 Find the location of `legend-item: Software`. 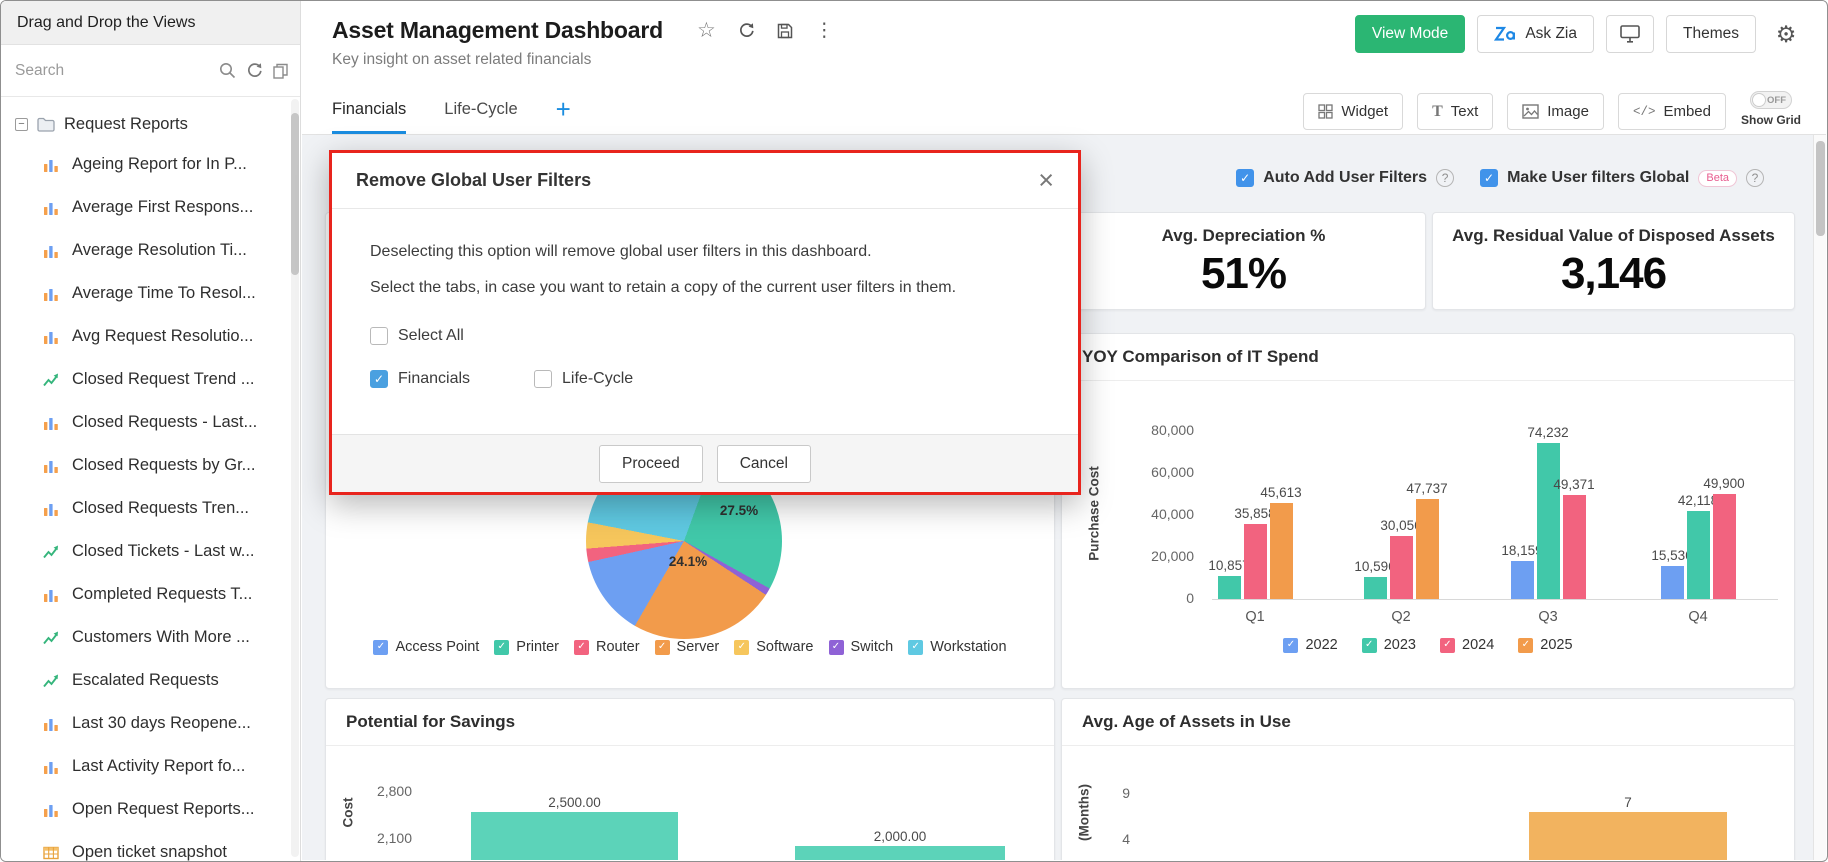

legend-item: Software is located at coordinates (774, 647).